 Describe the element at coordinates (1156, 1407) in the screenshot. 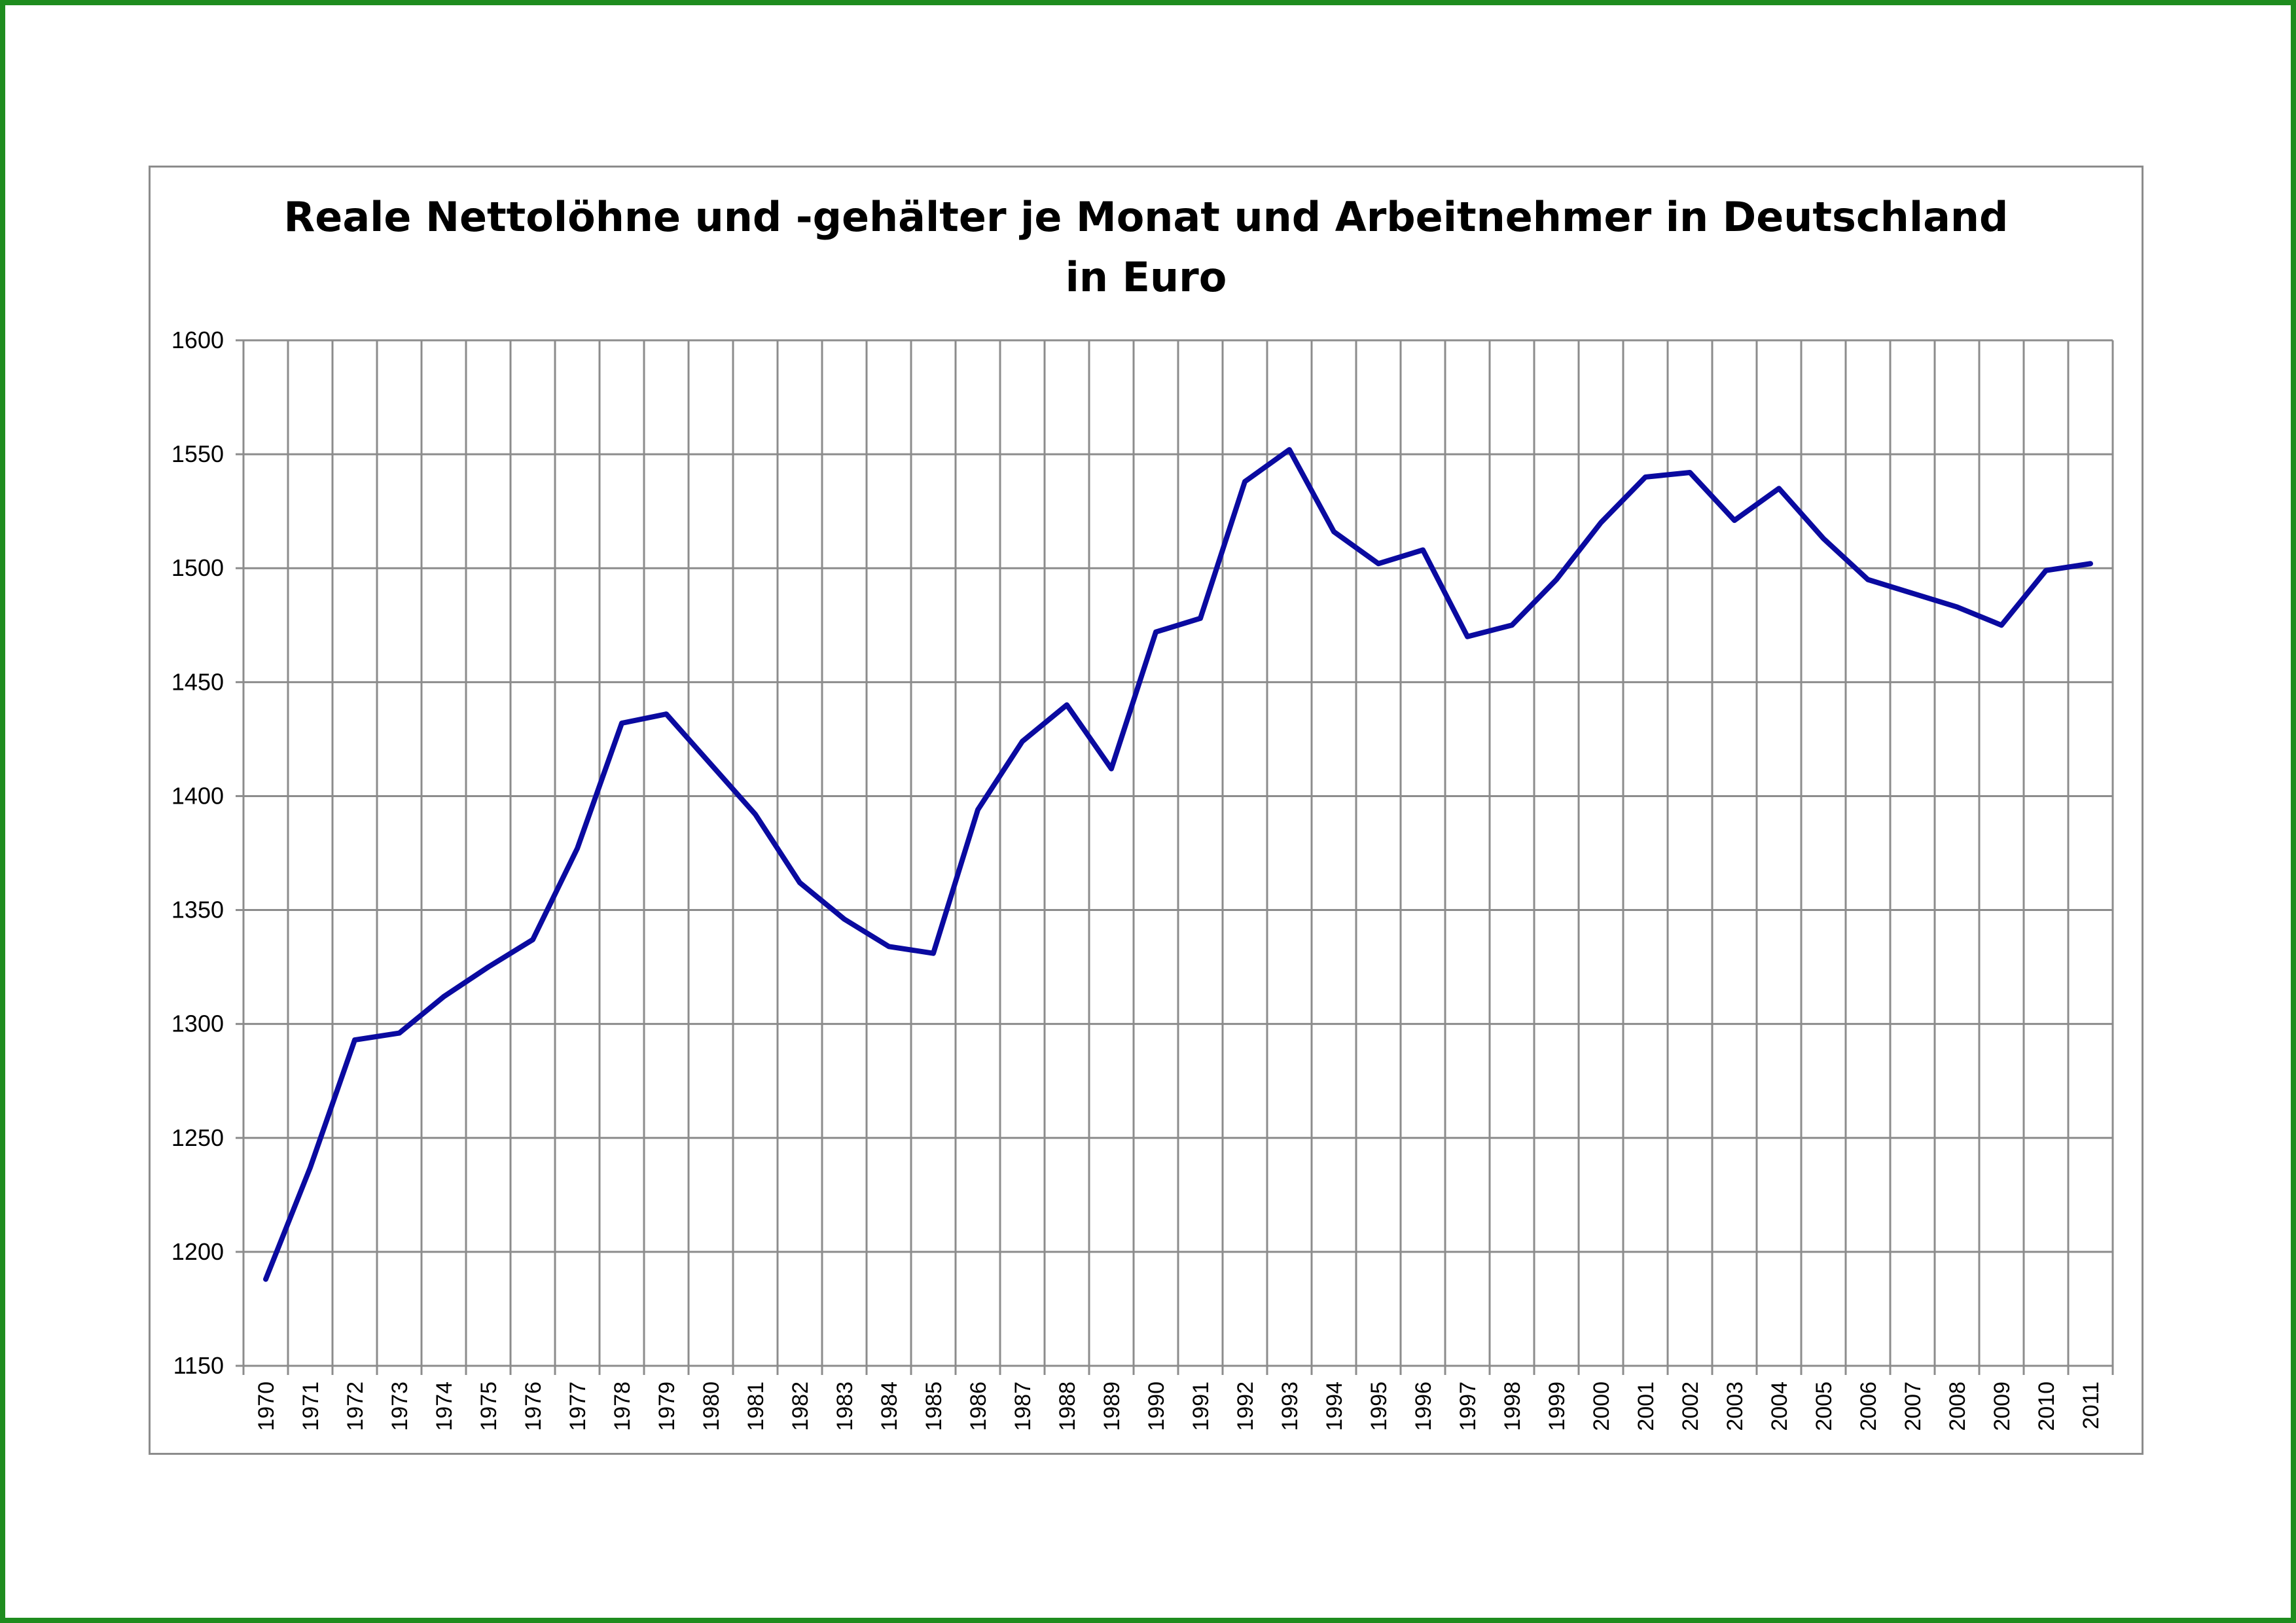

I see `x-tick-label: 1990` at that location.